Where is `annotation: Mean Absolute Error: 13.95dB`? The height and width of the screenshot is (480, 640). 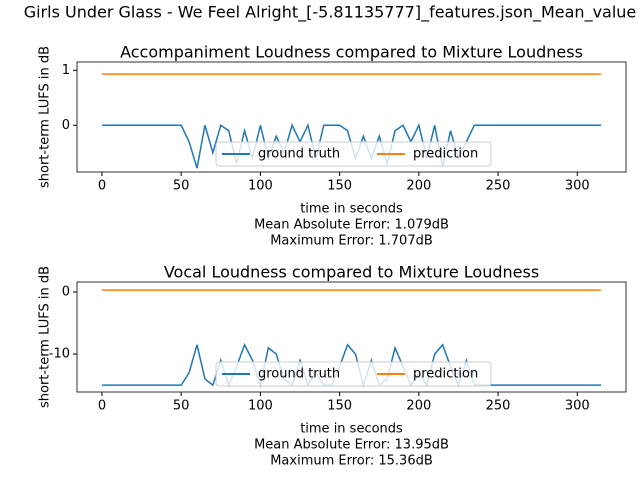 annotation: Mean Absolute Error: 13.95dB is located at coordinates (351, 445).